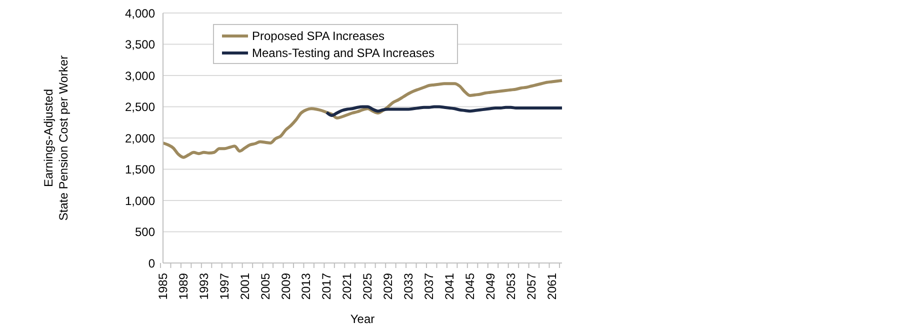 The height and width of the screenshot is (335, 908). Describe the element at coordinates (140, 45) in the screenshot. I see `y-tick-label: 3,500` at that location.